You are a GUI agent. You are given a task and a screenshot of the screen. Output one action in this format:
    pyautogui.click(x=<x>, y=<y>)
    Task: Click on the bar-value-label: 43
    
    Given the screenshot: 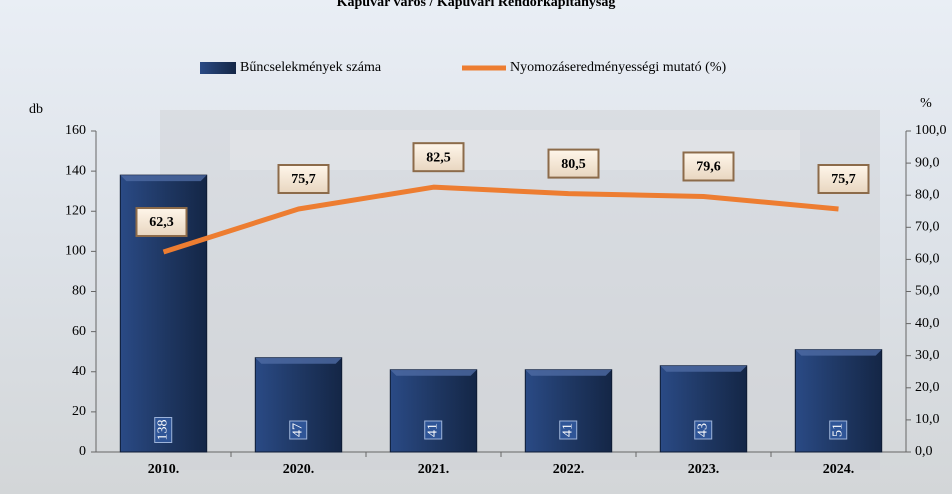 What is the action you would take?
    pyautogui.click(x=703, y=430)
    